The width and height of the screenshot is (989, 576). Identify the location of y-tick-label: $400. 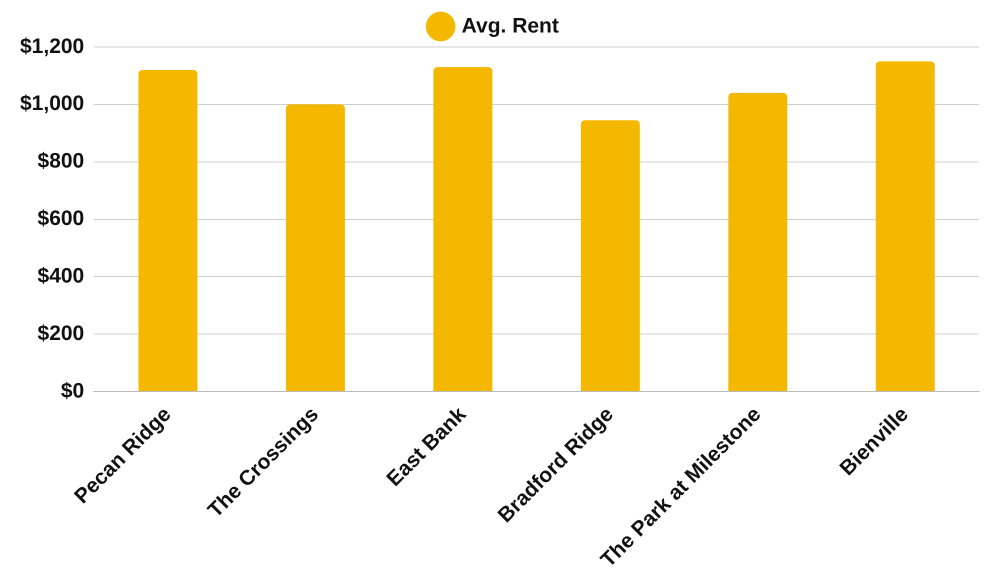
(61, 276).